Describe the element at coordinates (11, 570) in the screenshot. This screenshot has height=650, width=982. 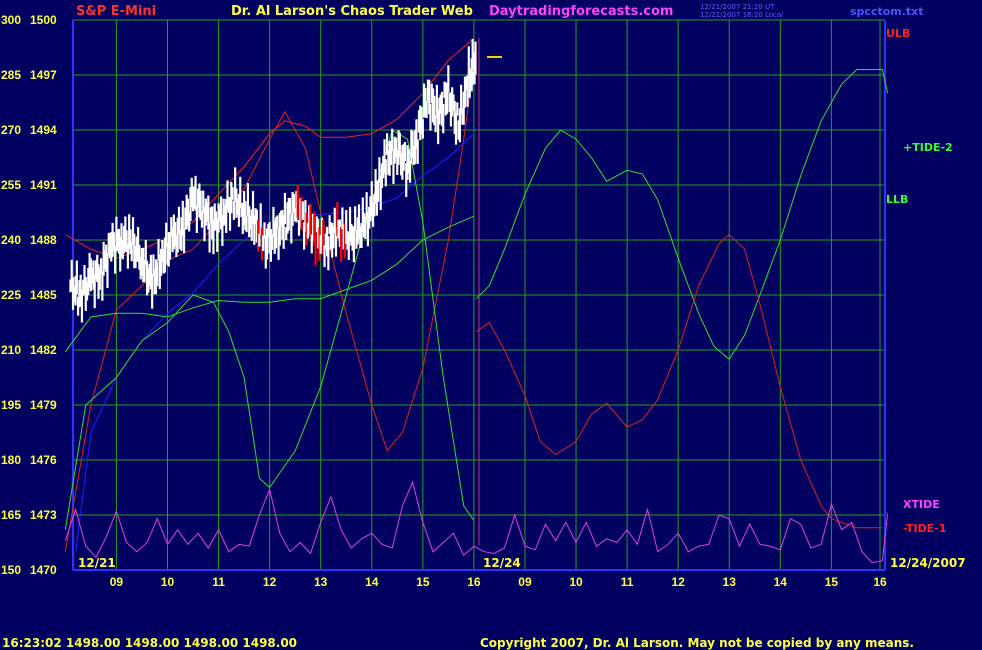
I see `y-tick-scale: 150` at that location.